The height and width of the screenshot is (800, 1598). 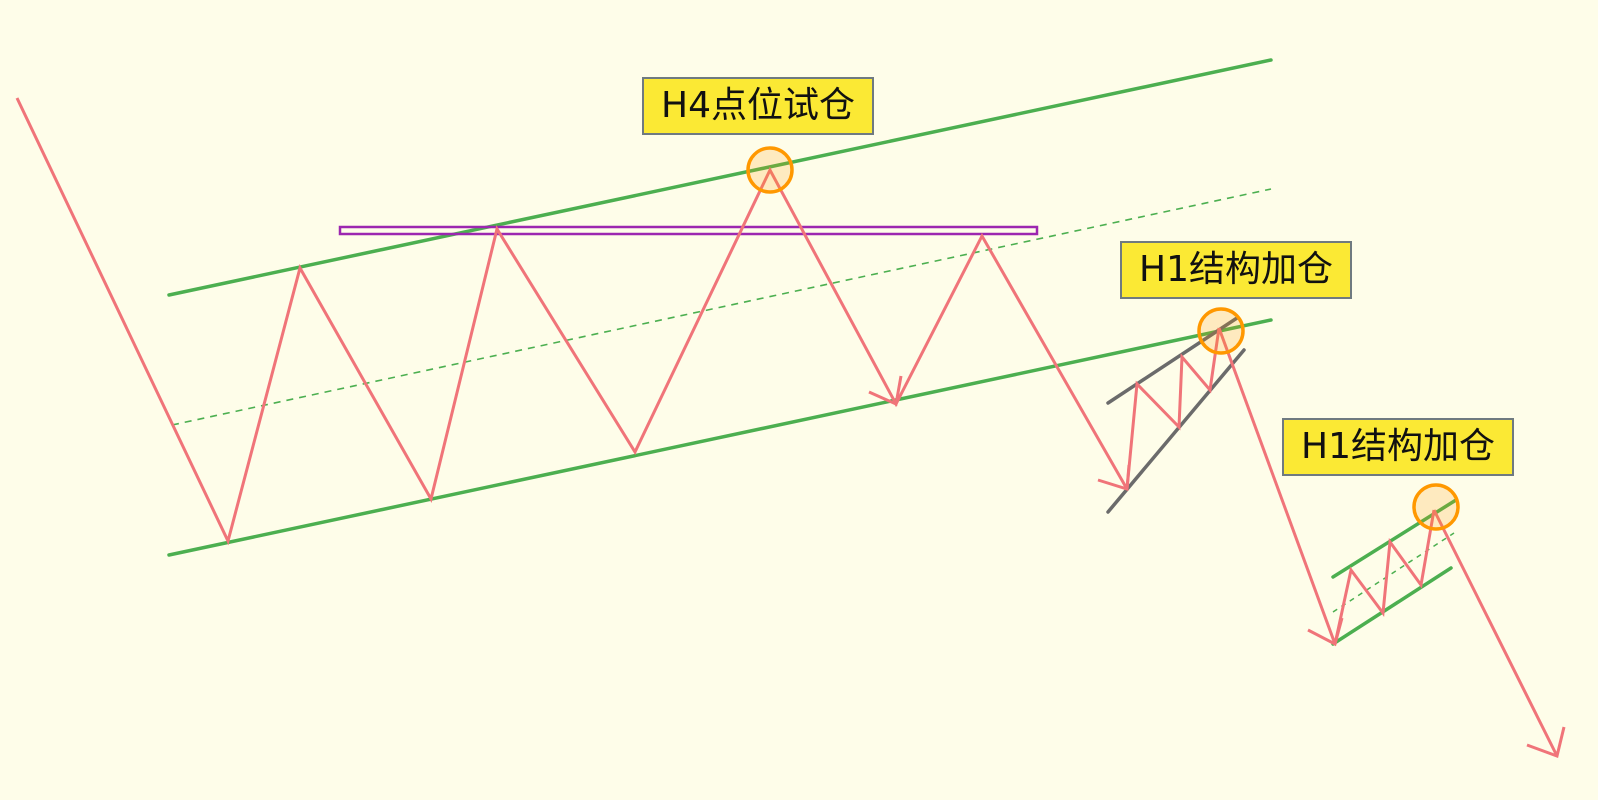 What do you see at coordinates (1398, 447) in the screenshot?
I see `label-h1-add-second: H1结构加仓` at bounding box center [1398, 447].